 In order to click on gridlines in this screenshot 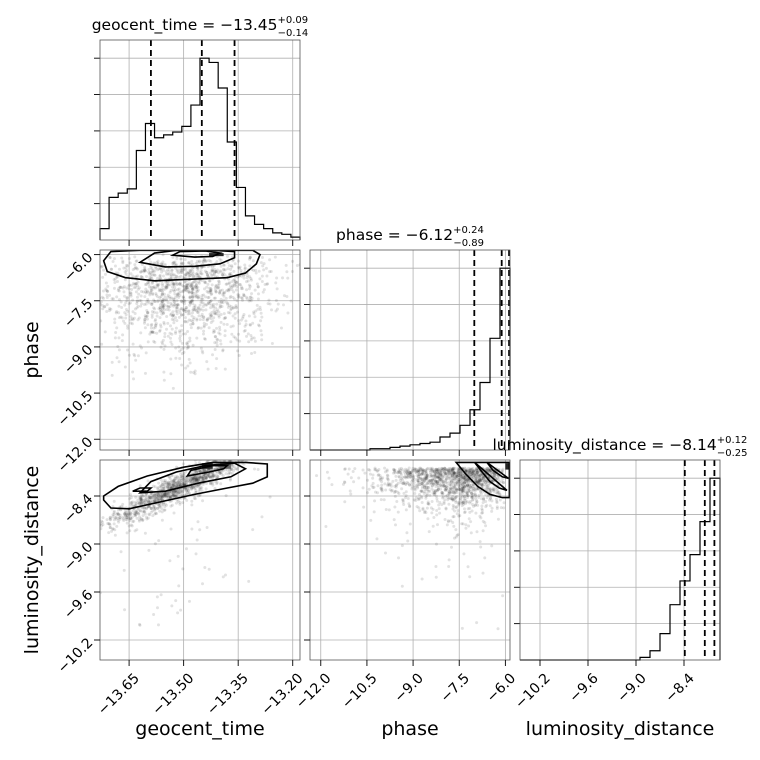, I will do `click(200, 350)`.